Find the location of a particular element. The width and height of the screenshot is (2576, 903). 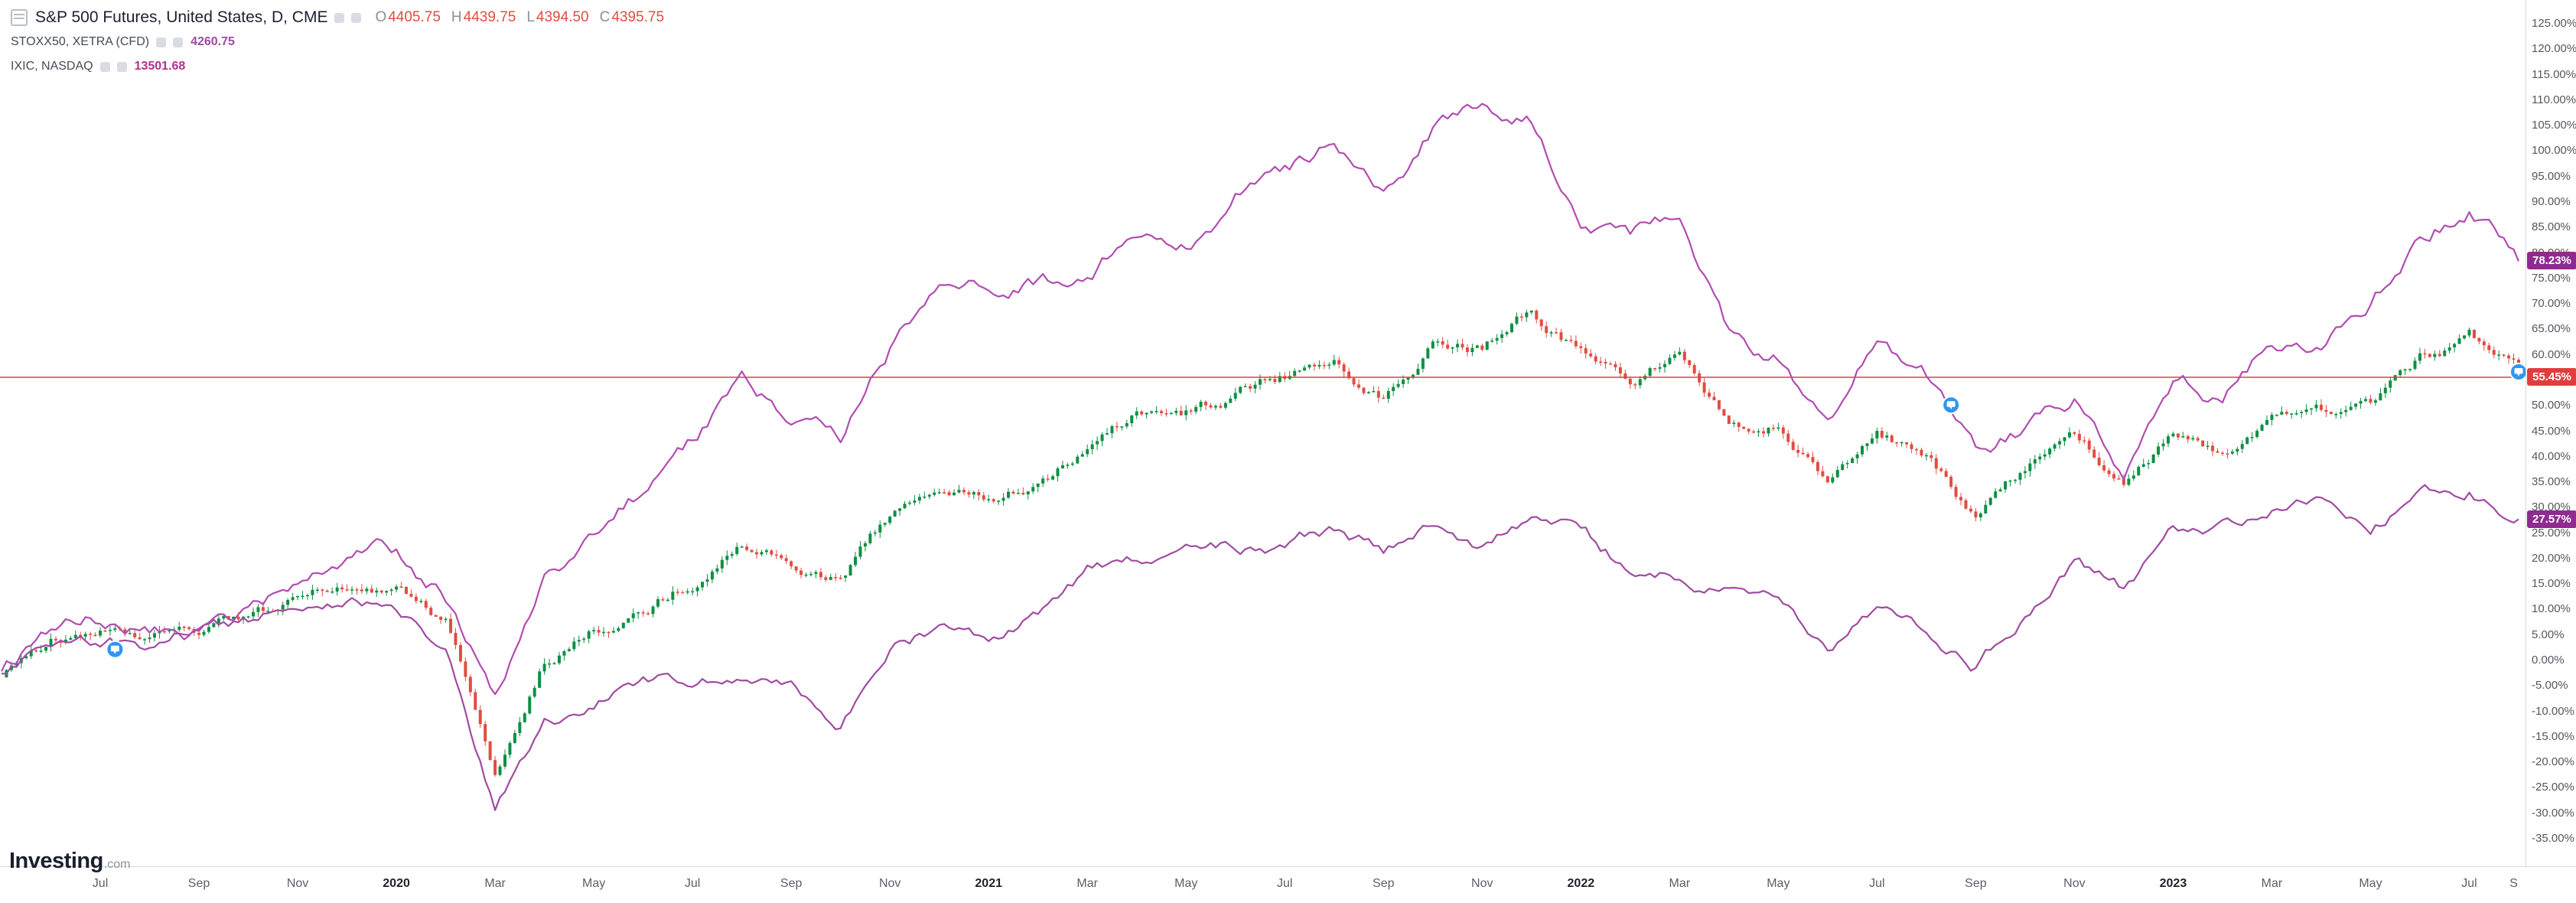

price-axis-label: 15.00% is located at coordinates (2552, 584).